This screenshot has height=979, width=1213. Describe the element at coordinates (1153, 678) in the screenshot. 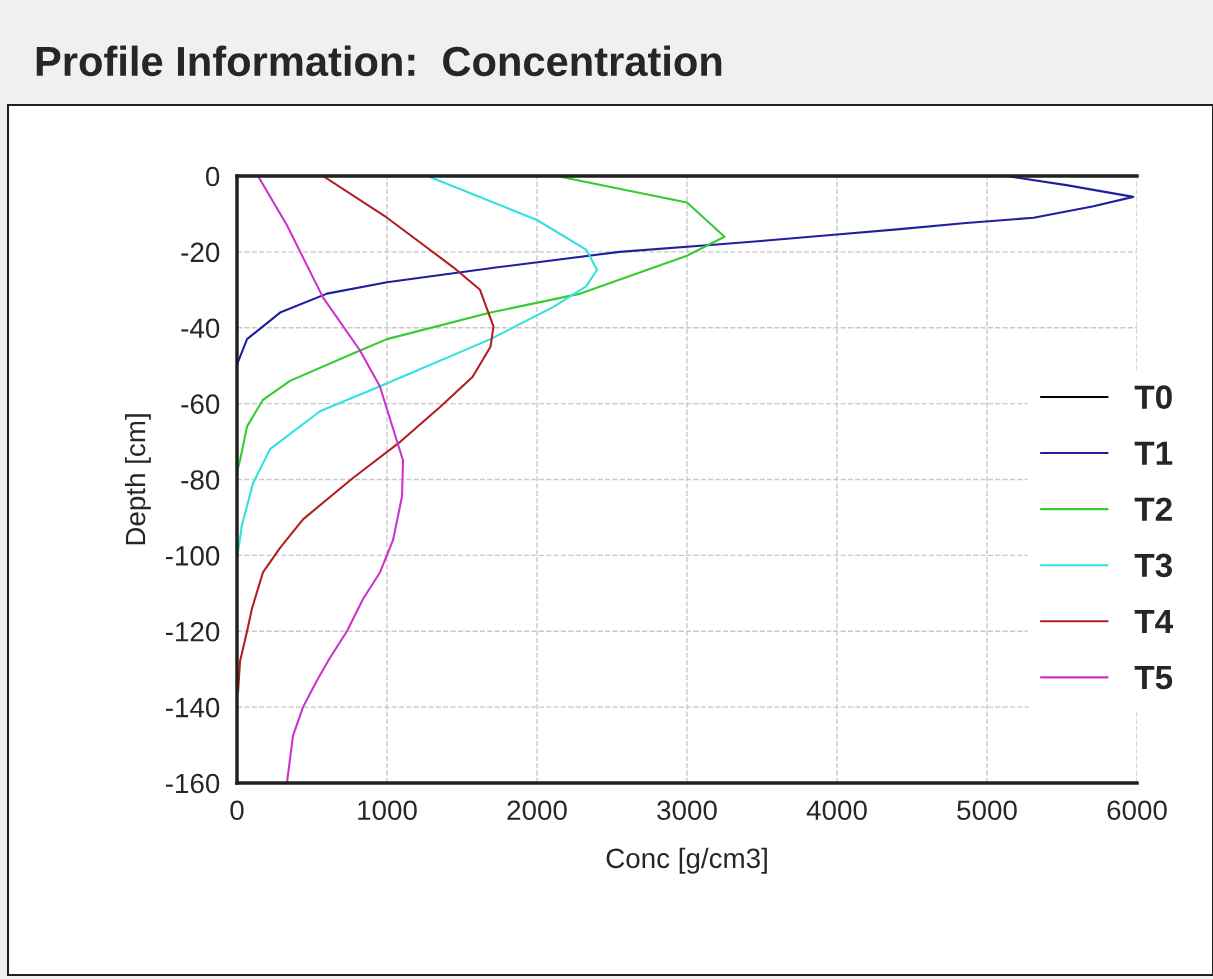

I see `legend-label: T5` at that location.